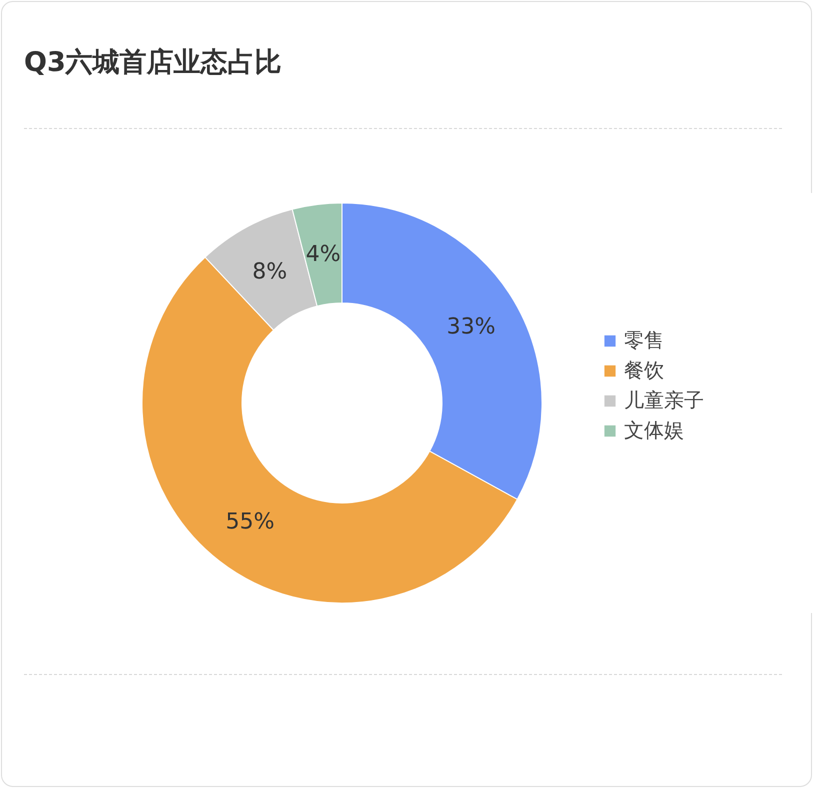  Describe the element at coordinates (644, 340) in the screenshot. I see `legend-label: 零售` at that location.